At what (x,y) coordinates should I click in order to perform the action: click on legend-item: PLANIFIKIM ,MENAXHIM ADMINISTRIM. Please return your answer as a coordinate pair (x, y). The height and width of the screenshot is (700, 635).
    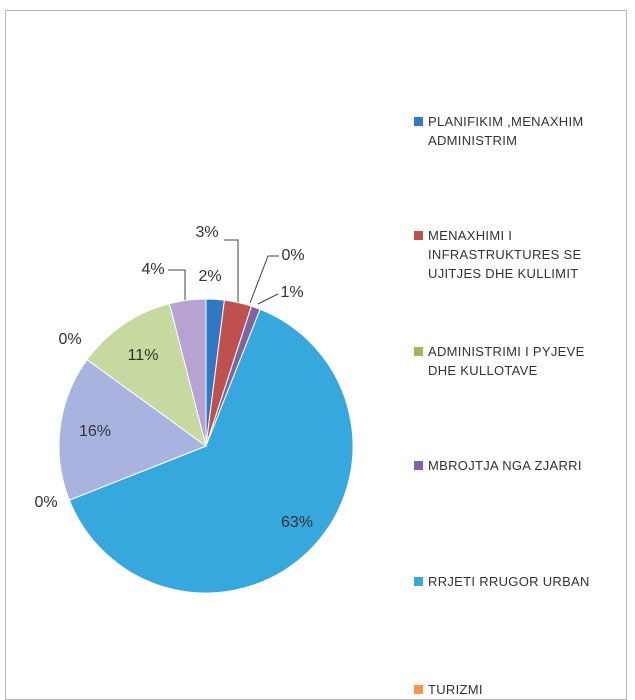
    Looking at the image, I should click on (506, 131).